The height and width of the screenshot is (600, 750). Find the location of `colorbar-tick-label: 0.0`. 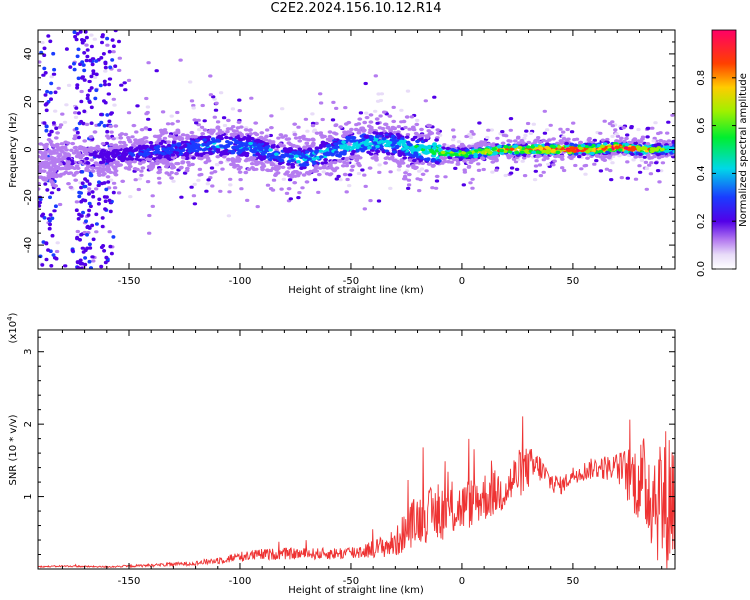

colorbar-tick-label: 0.0 is located at coordinates (701, 269).